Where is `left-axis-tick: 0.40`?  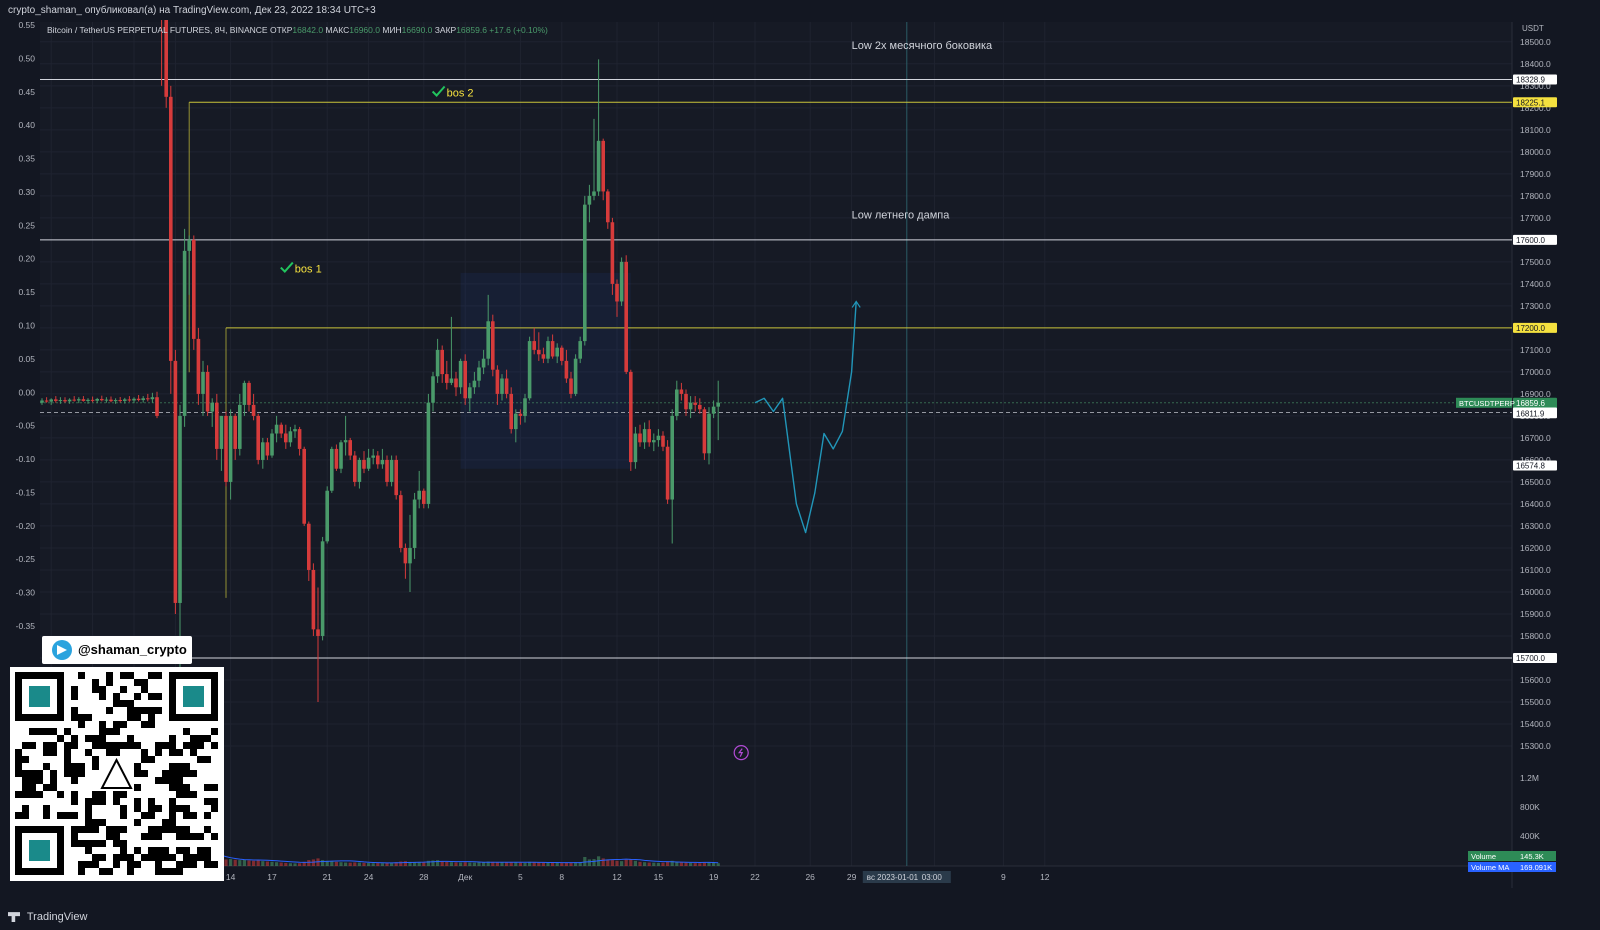
left-axis-tick: 0.40 is located at coordinates (26, 125).